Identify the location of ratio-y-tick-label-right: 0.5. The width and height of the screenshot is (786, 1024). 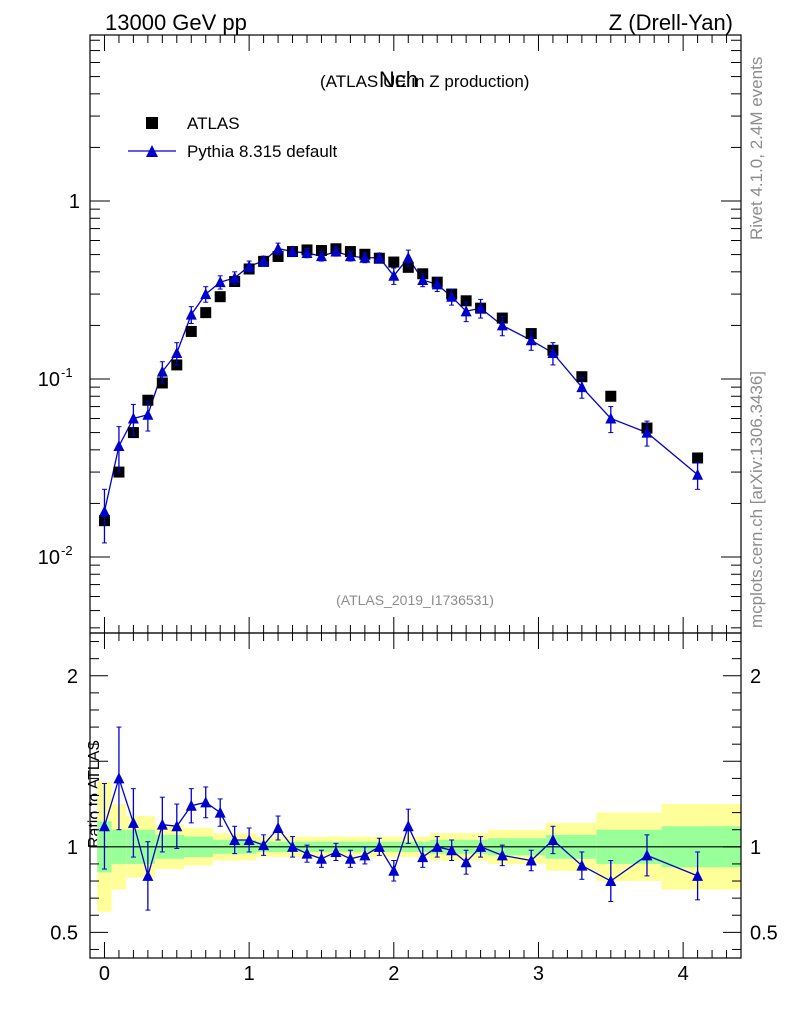
(764, 933).